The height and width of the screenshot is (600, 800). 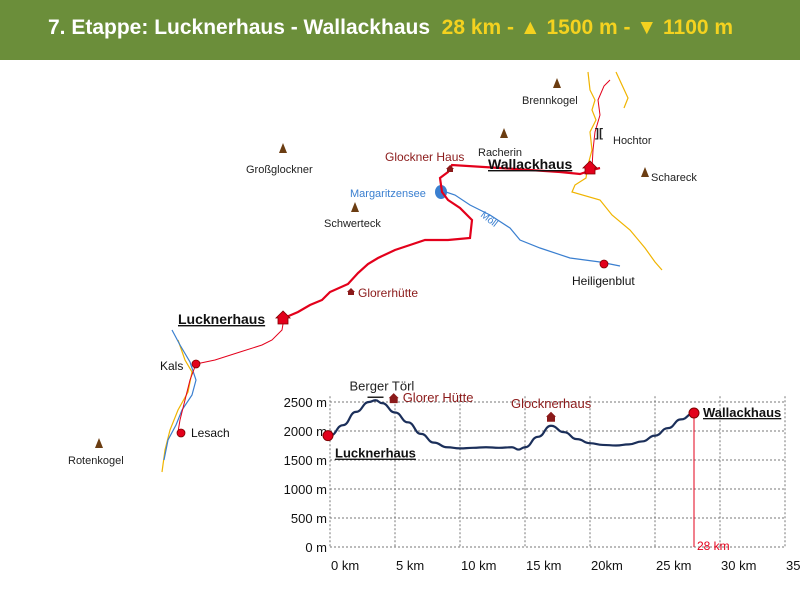 What do you see at coordinates (375, 453) in the screenshot?
I see `profile-start-label: Lucknerhaus` at bounding box center [375, 453].